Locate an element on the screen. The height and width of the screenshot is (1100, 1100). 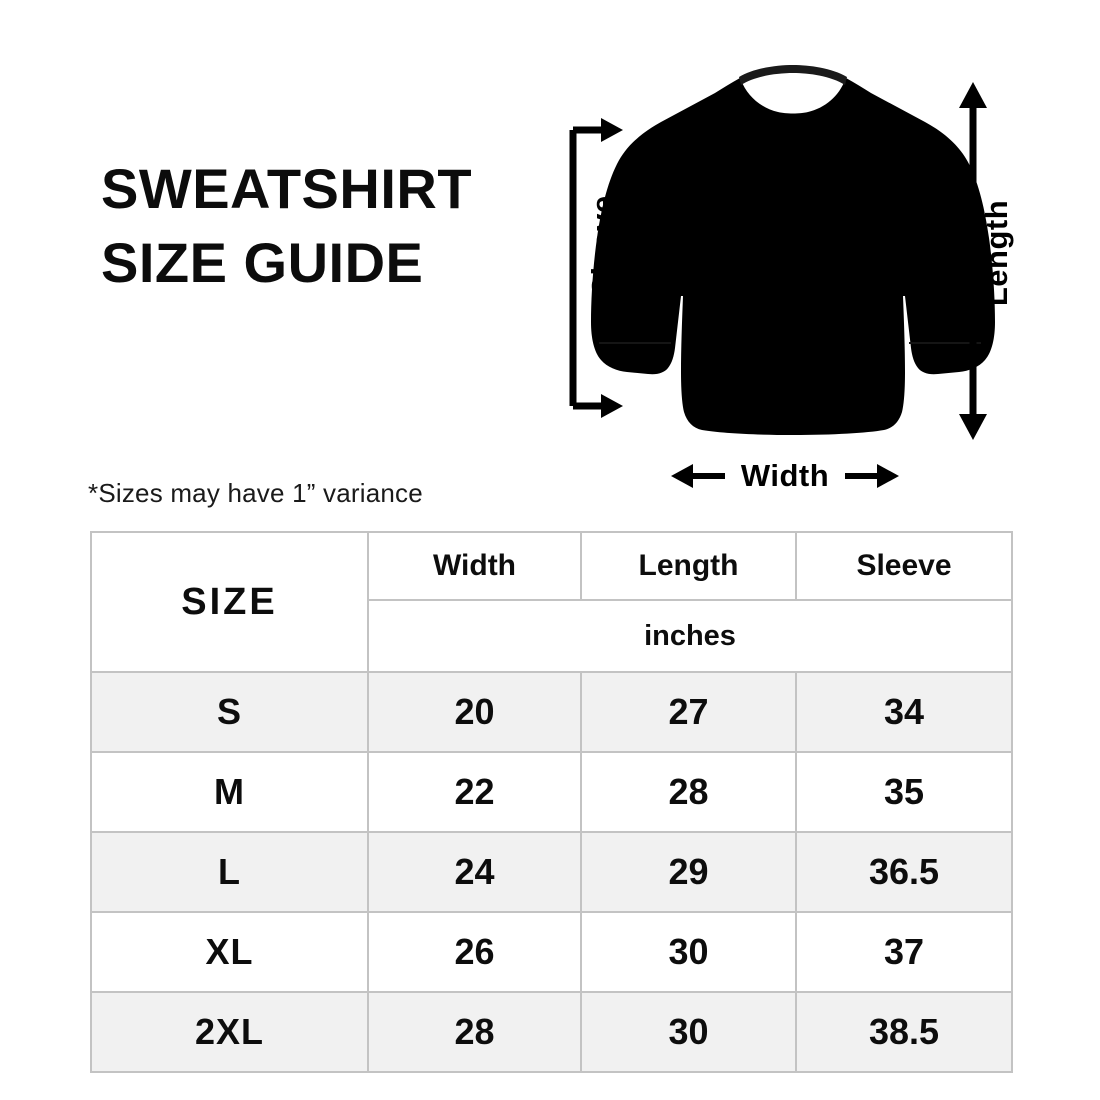
width-measure-row: Width is located at coordinates (785, 476).